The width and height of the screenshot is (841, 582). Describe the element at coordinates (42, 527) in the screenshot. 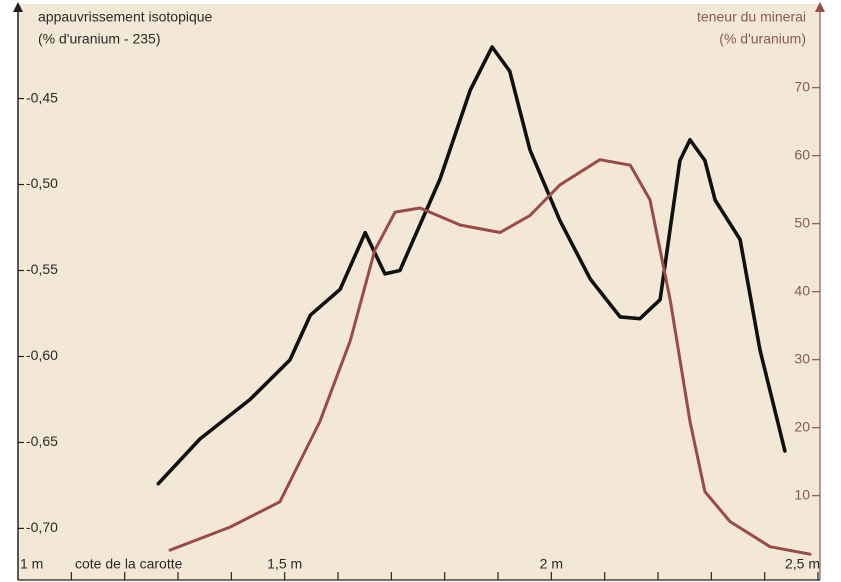

I see `y-tick-label: -0,70` at that location.